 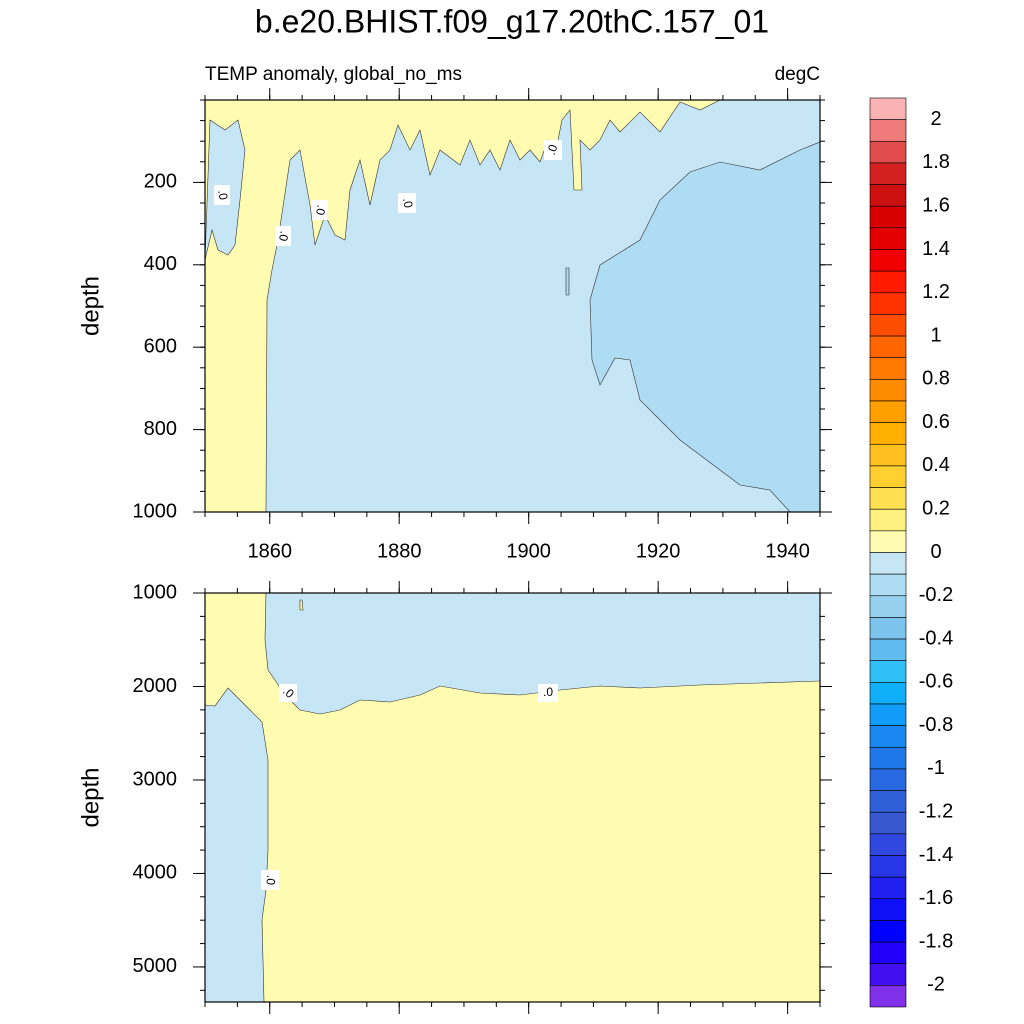 I want to click on y-tick-label: 4000, so click(x=155, y=873).